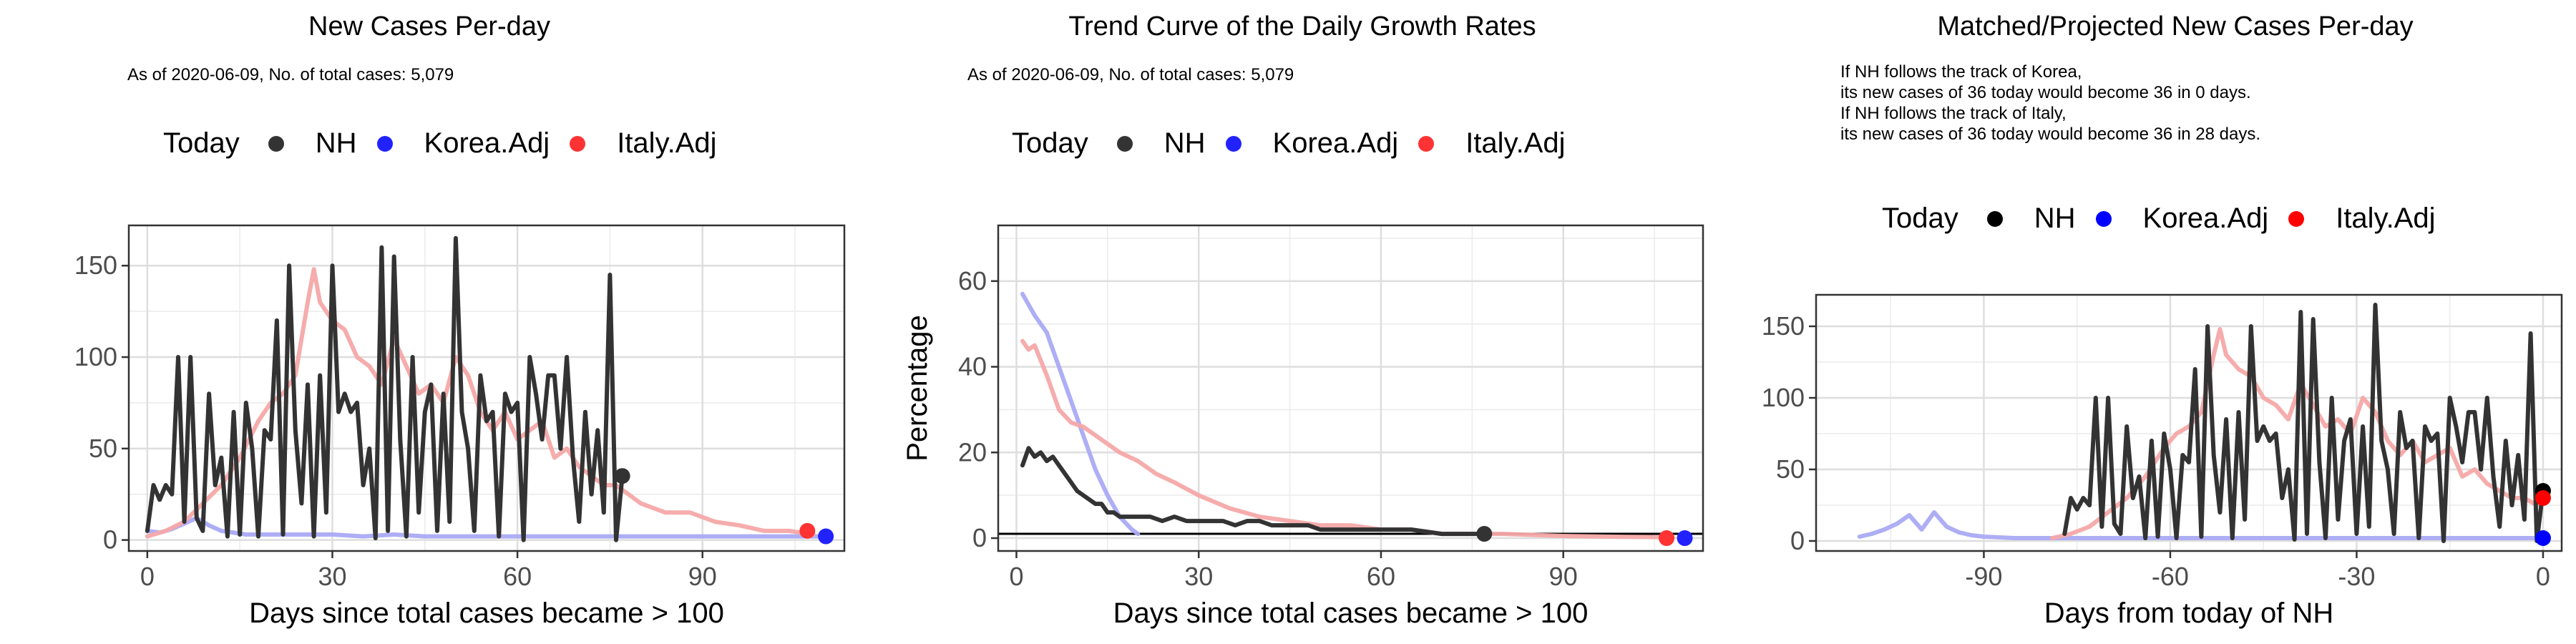 The image size is (2576, 644). I want to click on x-tick-label: -90, so click(1983, 576).